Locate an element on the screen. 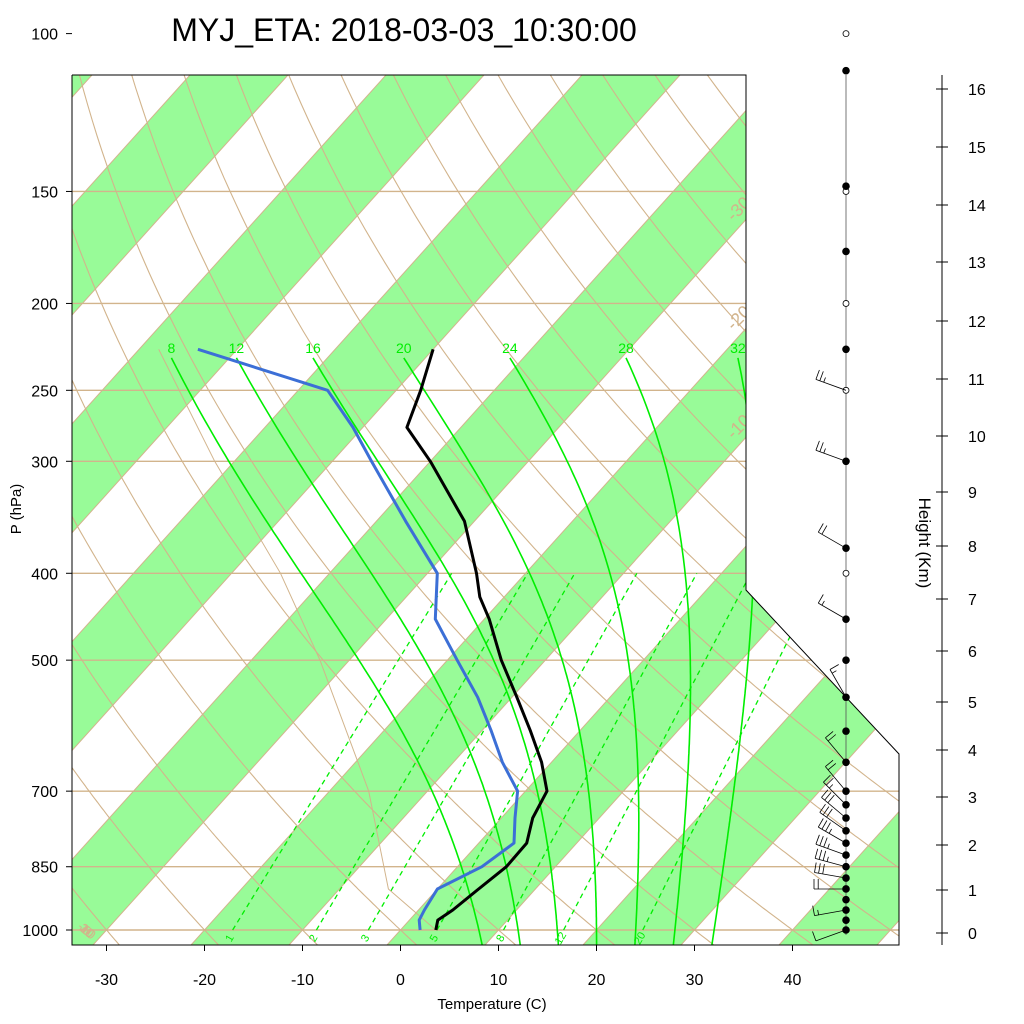 The image size is (1024, 1024). height-tick-label: 13 is located at coordinates (977, 263).